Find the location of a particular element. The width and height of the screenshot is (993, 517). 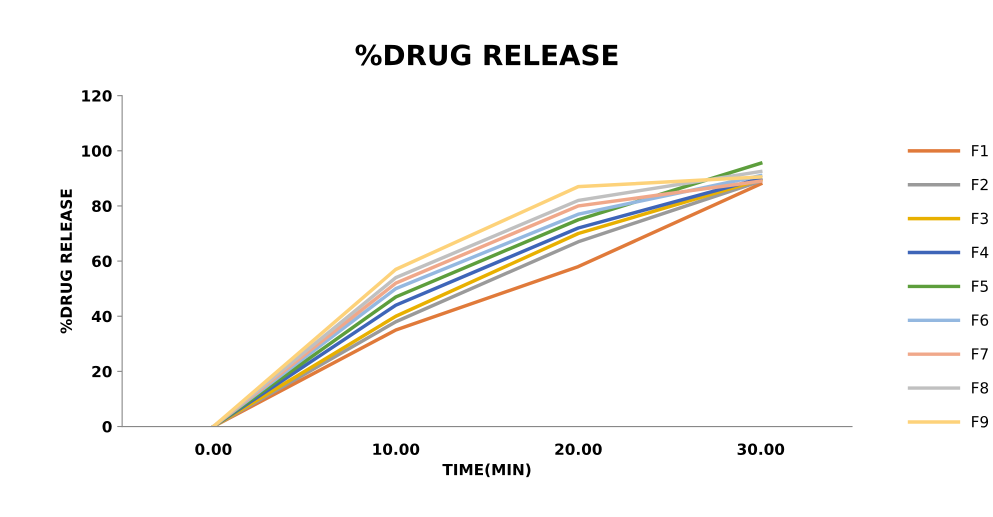

legend-label: F1 is located at coordinates (980, 150).